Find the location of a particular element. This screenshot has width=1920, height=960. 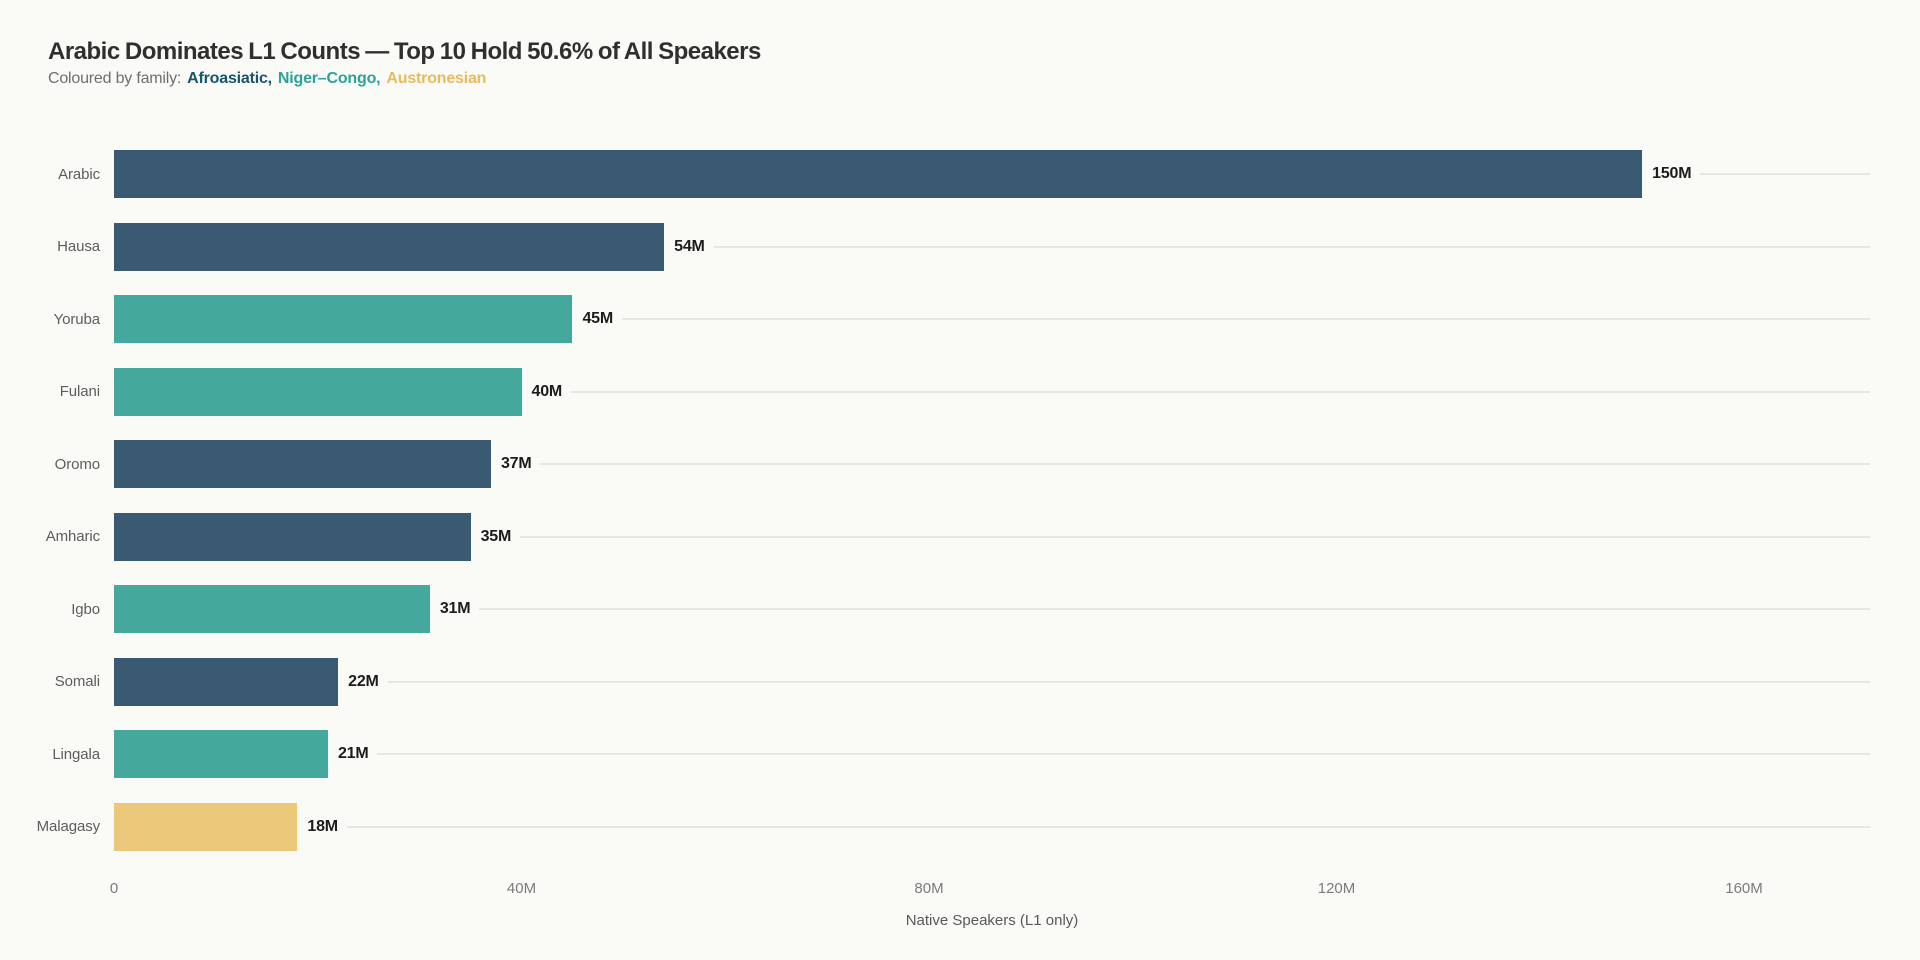

bar-somali is located at coordinates (226, 681).